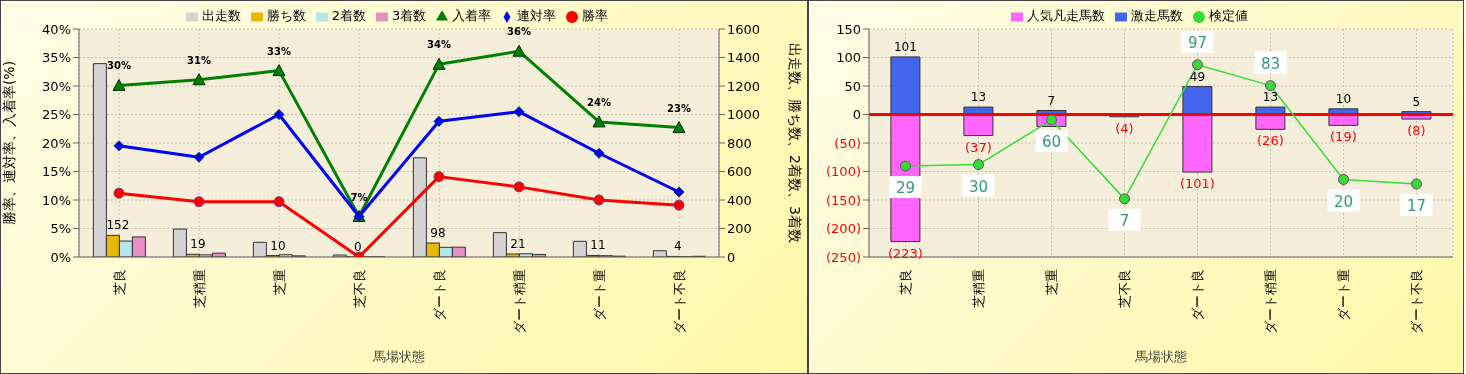  Describe the element at coordinates (843, 257) in the screenshot. I see `y-tick-label: (250)` at that location.